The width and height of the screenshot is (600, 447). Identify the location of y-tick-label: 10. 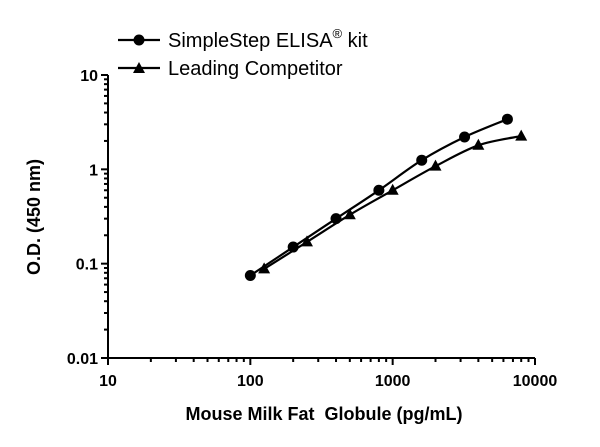
(89, 76).